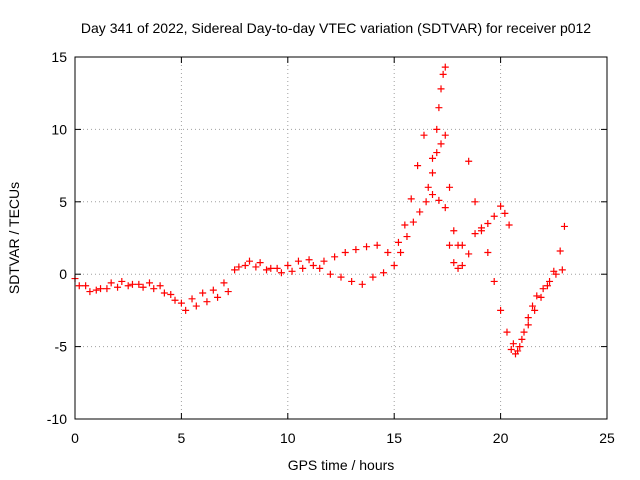  I want to click on y-axis-label: SDTVAR / TECUs, so click(14, 238).